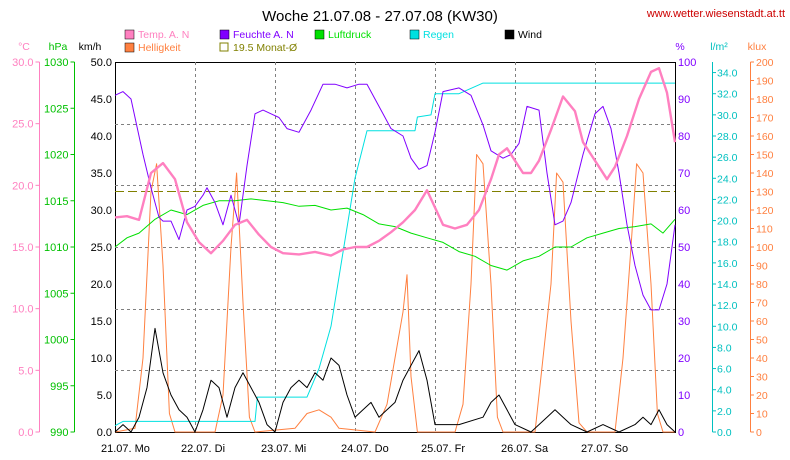  I want to click on tick-label-light: 0, so click(759, 433).